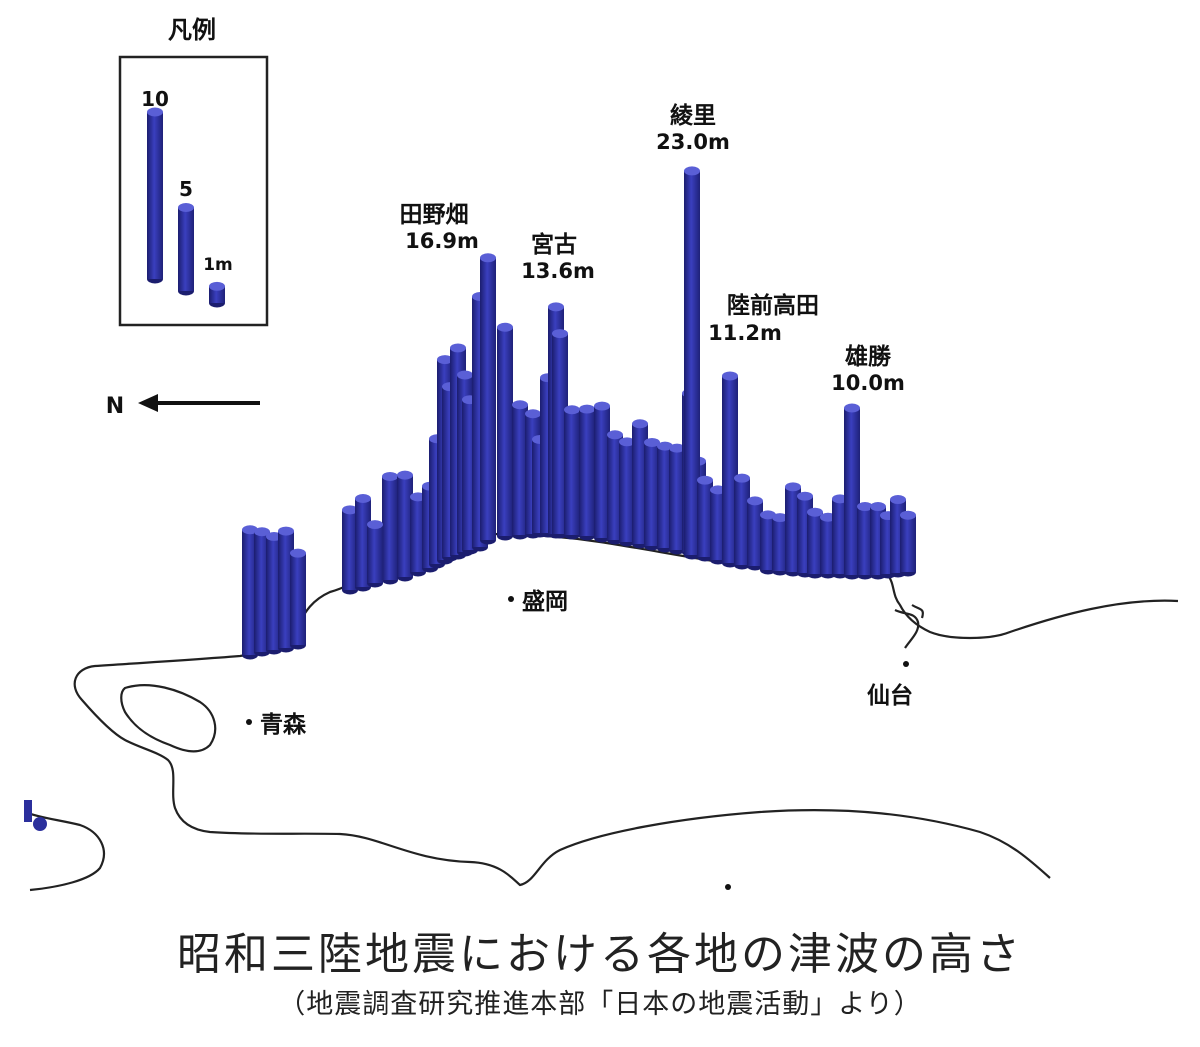 The width and height of the screenshot is (1200, 1047). I want to click on annotation-ryori: 綾里 23.0m, so click(693, 128).